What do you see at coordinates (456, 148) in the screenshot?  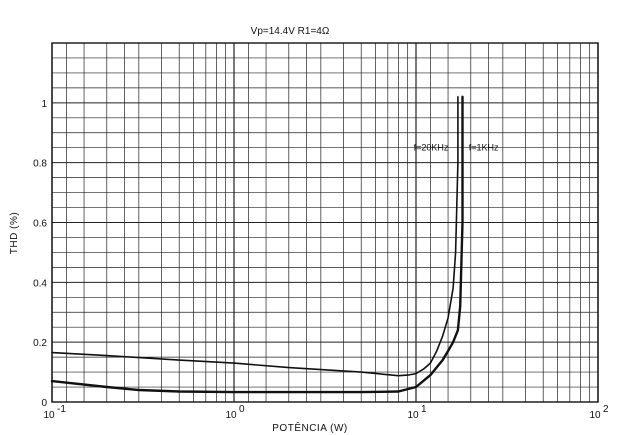 I see `curve-labels: f=20KHz f=1KHz` at bounding box center [456, 148].